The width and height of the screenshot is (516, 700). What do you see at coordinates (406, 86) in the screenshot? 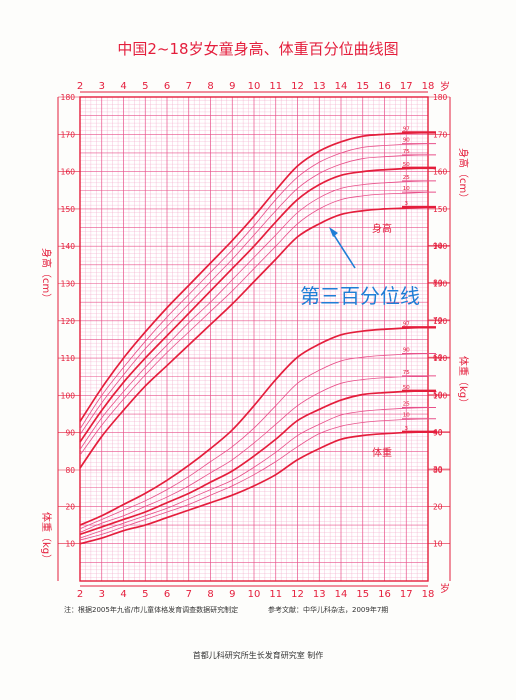
I see `x-tick-label: 17` at bounding box center [406, 86].